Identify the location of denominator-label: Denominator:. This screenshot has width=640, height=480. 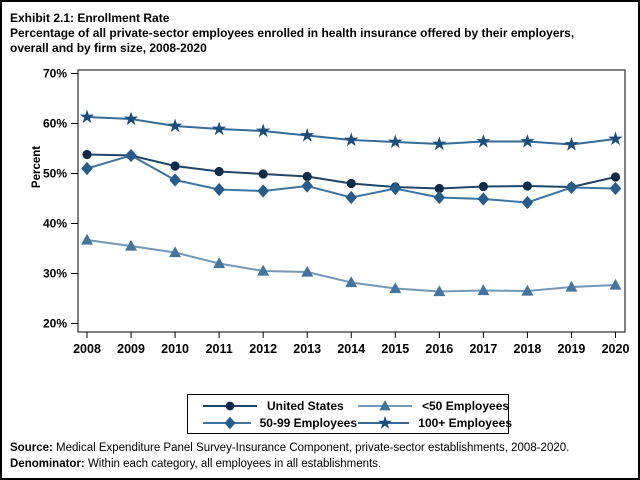
(47, 464).